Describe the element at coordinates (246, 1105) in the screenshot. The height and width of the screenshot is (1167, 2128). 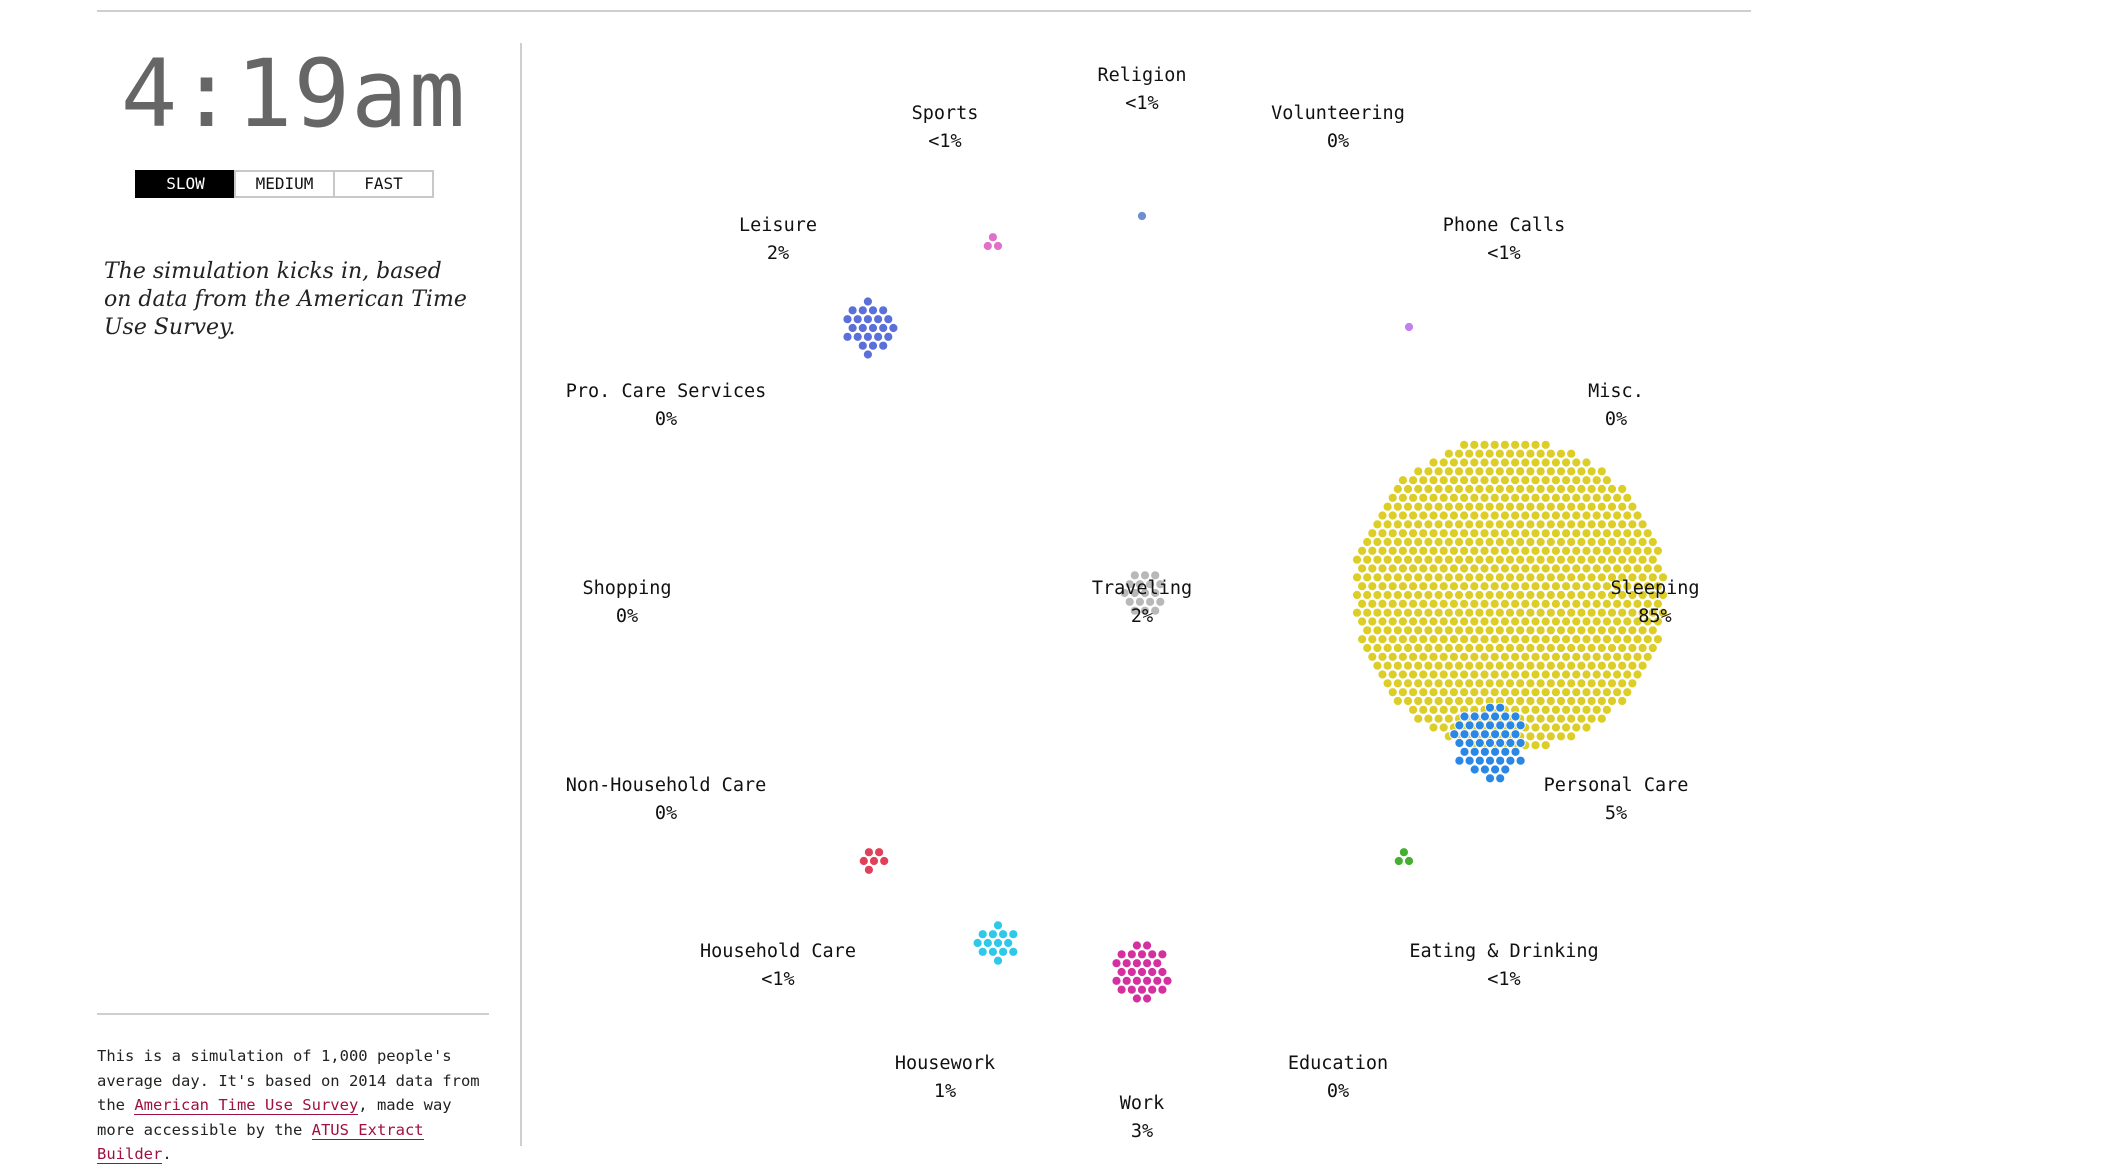
I see `atus-link: American Time Use Survey` at that location.